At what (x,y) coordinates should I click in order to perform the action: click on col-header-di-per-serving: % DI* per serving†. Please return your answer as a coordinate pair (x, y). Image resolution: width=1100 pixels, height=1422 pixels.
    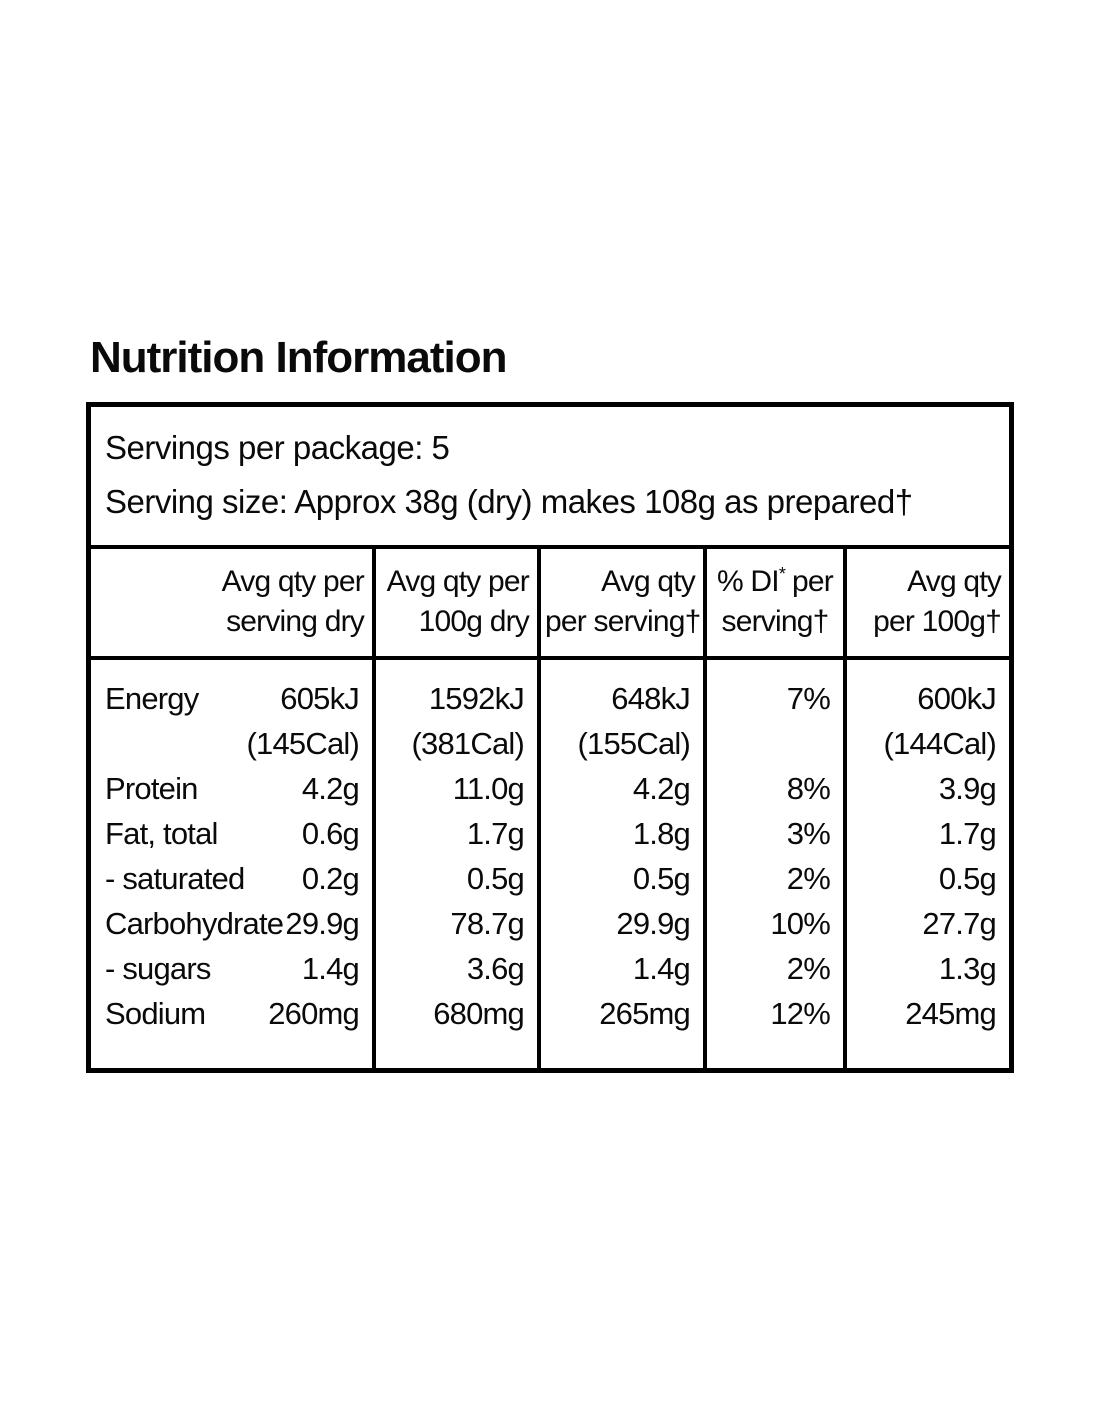
    Looking at the image, I should click on (774, 604).